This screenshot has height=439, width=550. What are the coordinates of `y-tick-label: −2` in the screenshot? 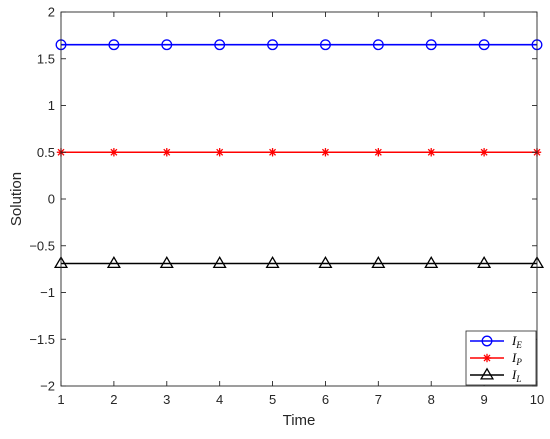 It's located at (47, 386).